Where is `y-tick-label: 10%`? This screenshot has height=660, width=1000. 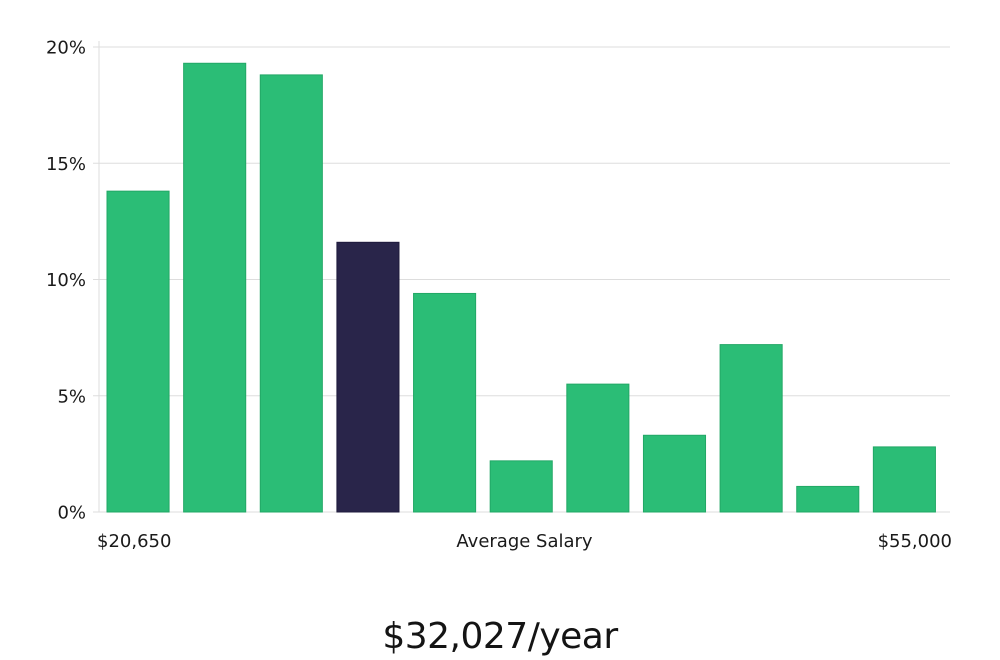 y-tick-label: 10% is located at coordinates (66, 280).